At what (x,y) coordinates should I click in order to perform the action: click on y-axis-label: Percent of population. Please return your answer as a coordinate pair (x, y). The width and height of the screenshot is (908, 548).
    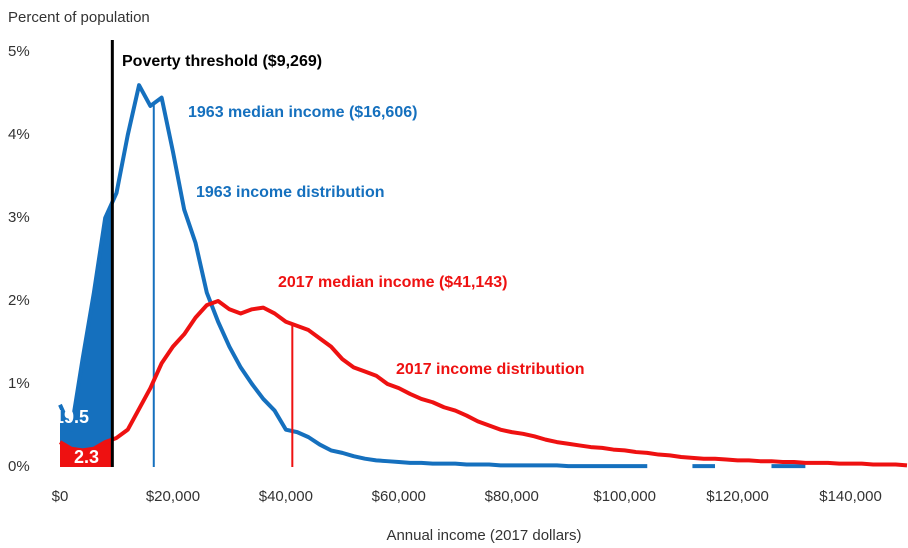
    Looking at the image, I should click on (79, 17).